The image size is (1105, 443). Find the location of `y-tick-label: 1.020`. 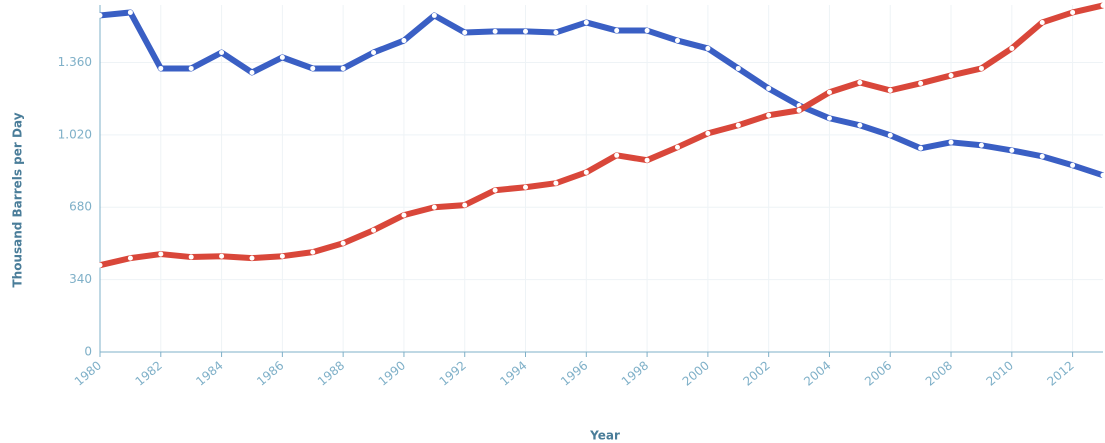

y-tick-label: 1.020 is located at coordinates (75, 134).